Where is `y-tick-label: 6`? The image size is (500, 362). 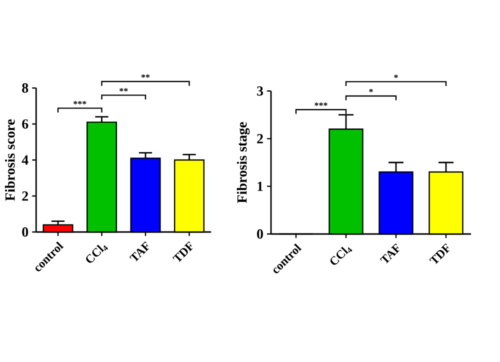
y-tick-label: 6 is located at coordinates (25, 124).